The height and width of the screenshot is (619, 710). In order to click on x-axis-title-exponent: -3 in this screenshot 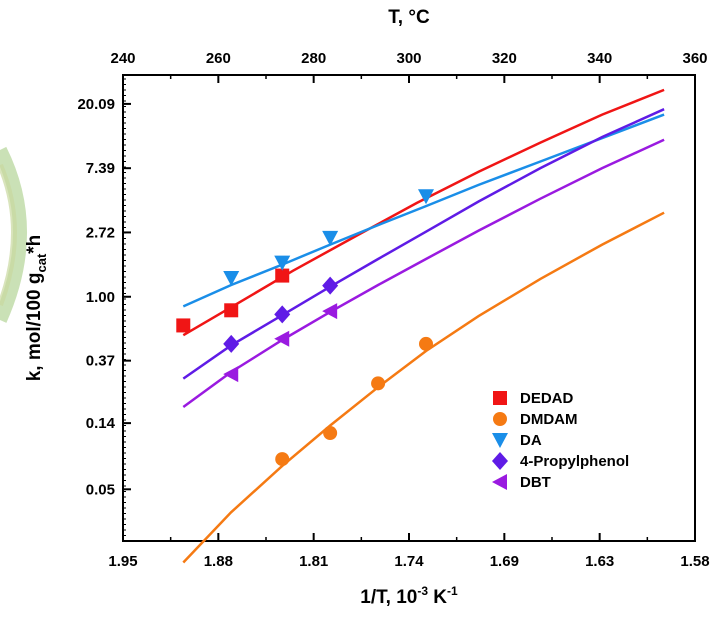, I will do `click(422, 591)`.